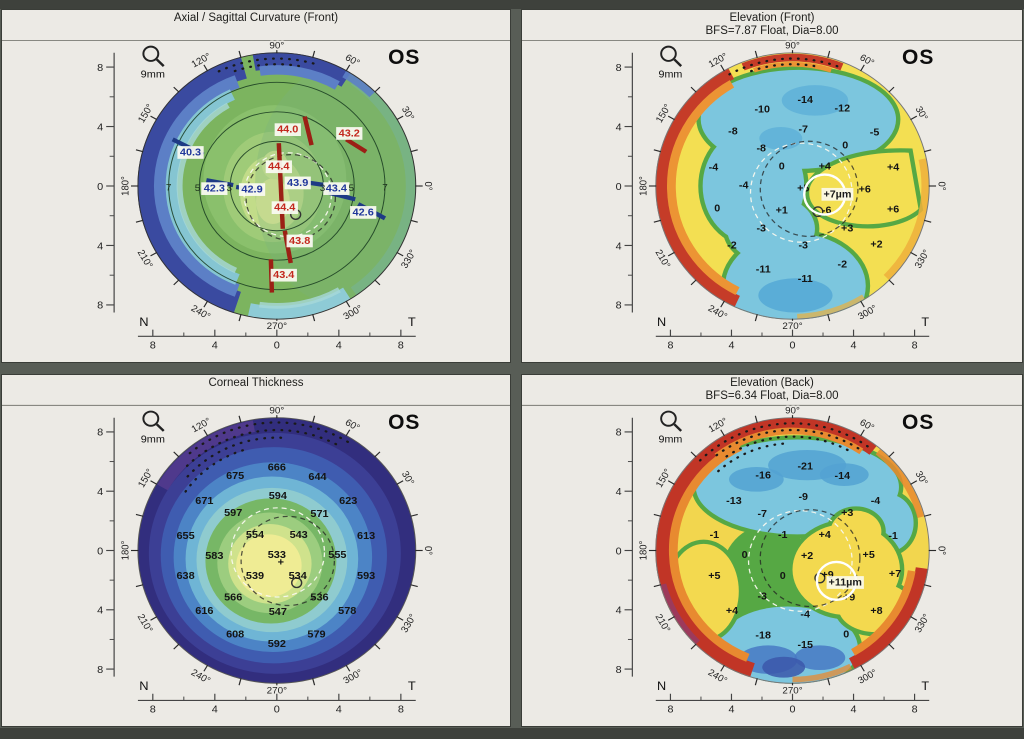 Image resolution: width=1024 pixels, height=739 pixels. Describe the element at coordinates (805, 467) in the screenshot. I see `svg-text: -21` at that location.